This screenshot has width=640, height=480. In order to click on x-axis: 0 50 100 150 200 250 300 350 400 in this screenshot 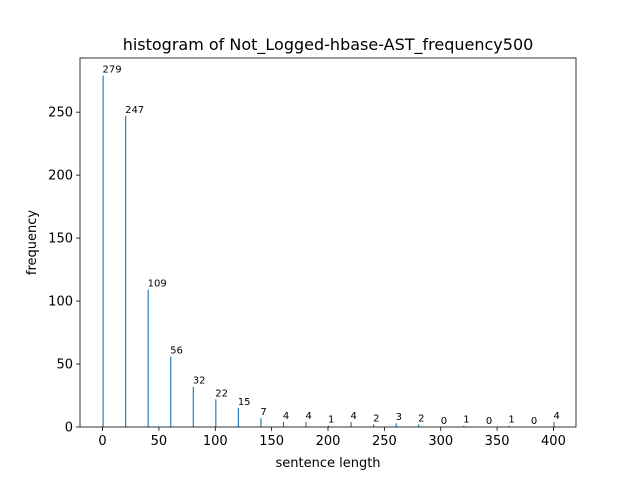, I will do `click(332, 438)`.